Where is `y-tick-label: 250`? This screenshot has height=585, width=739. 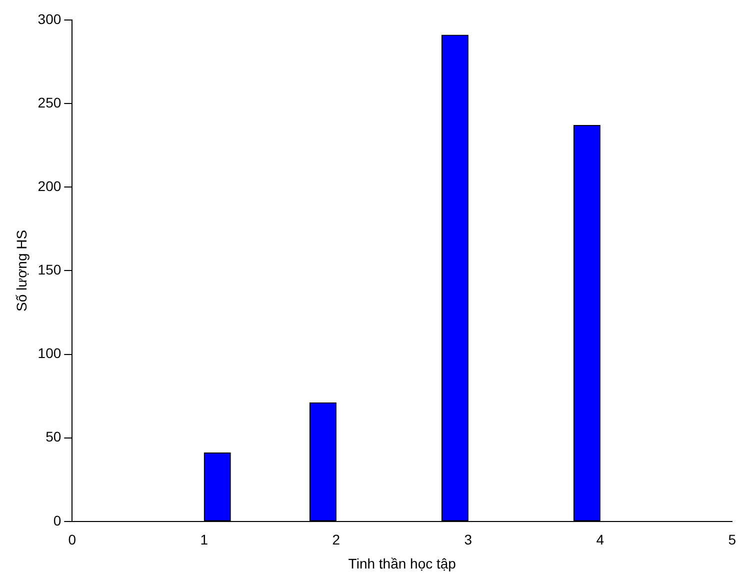
y-tick-label: 250 is located at coordinates (50, 102).